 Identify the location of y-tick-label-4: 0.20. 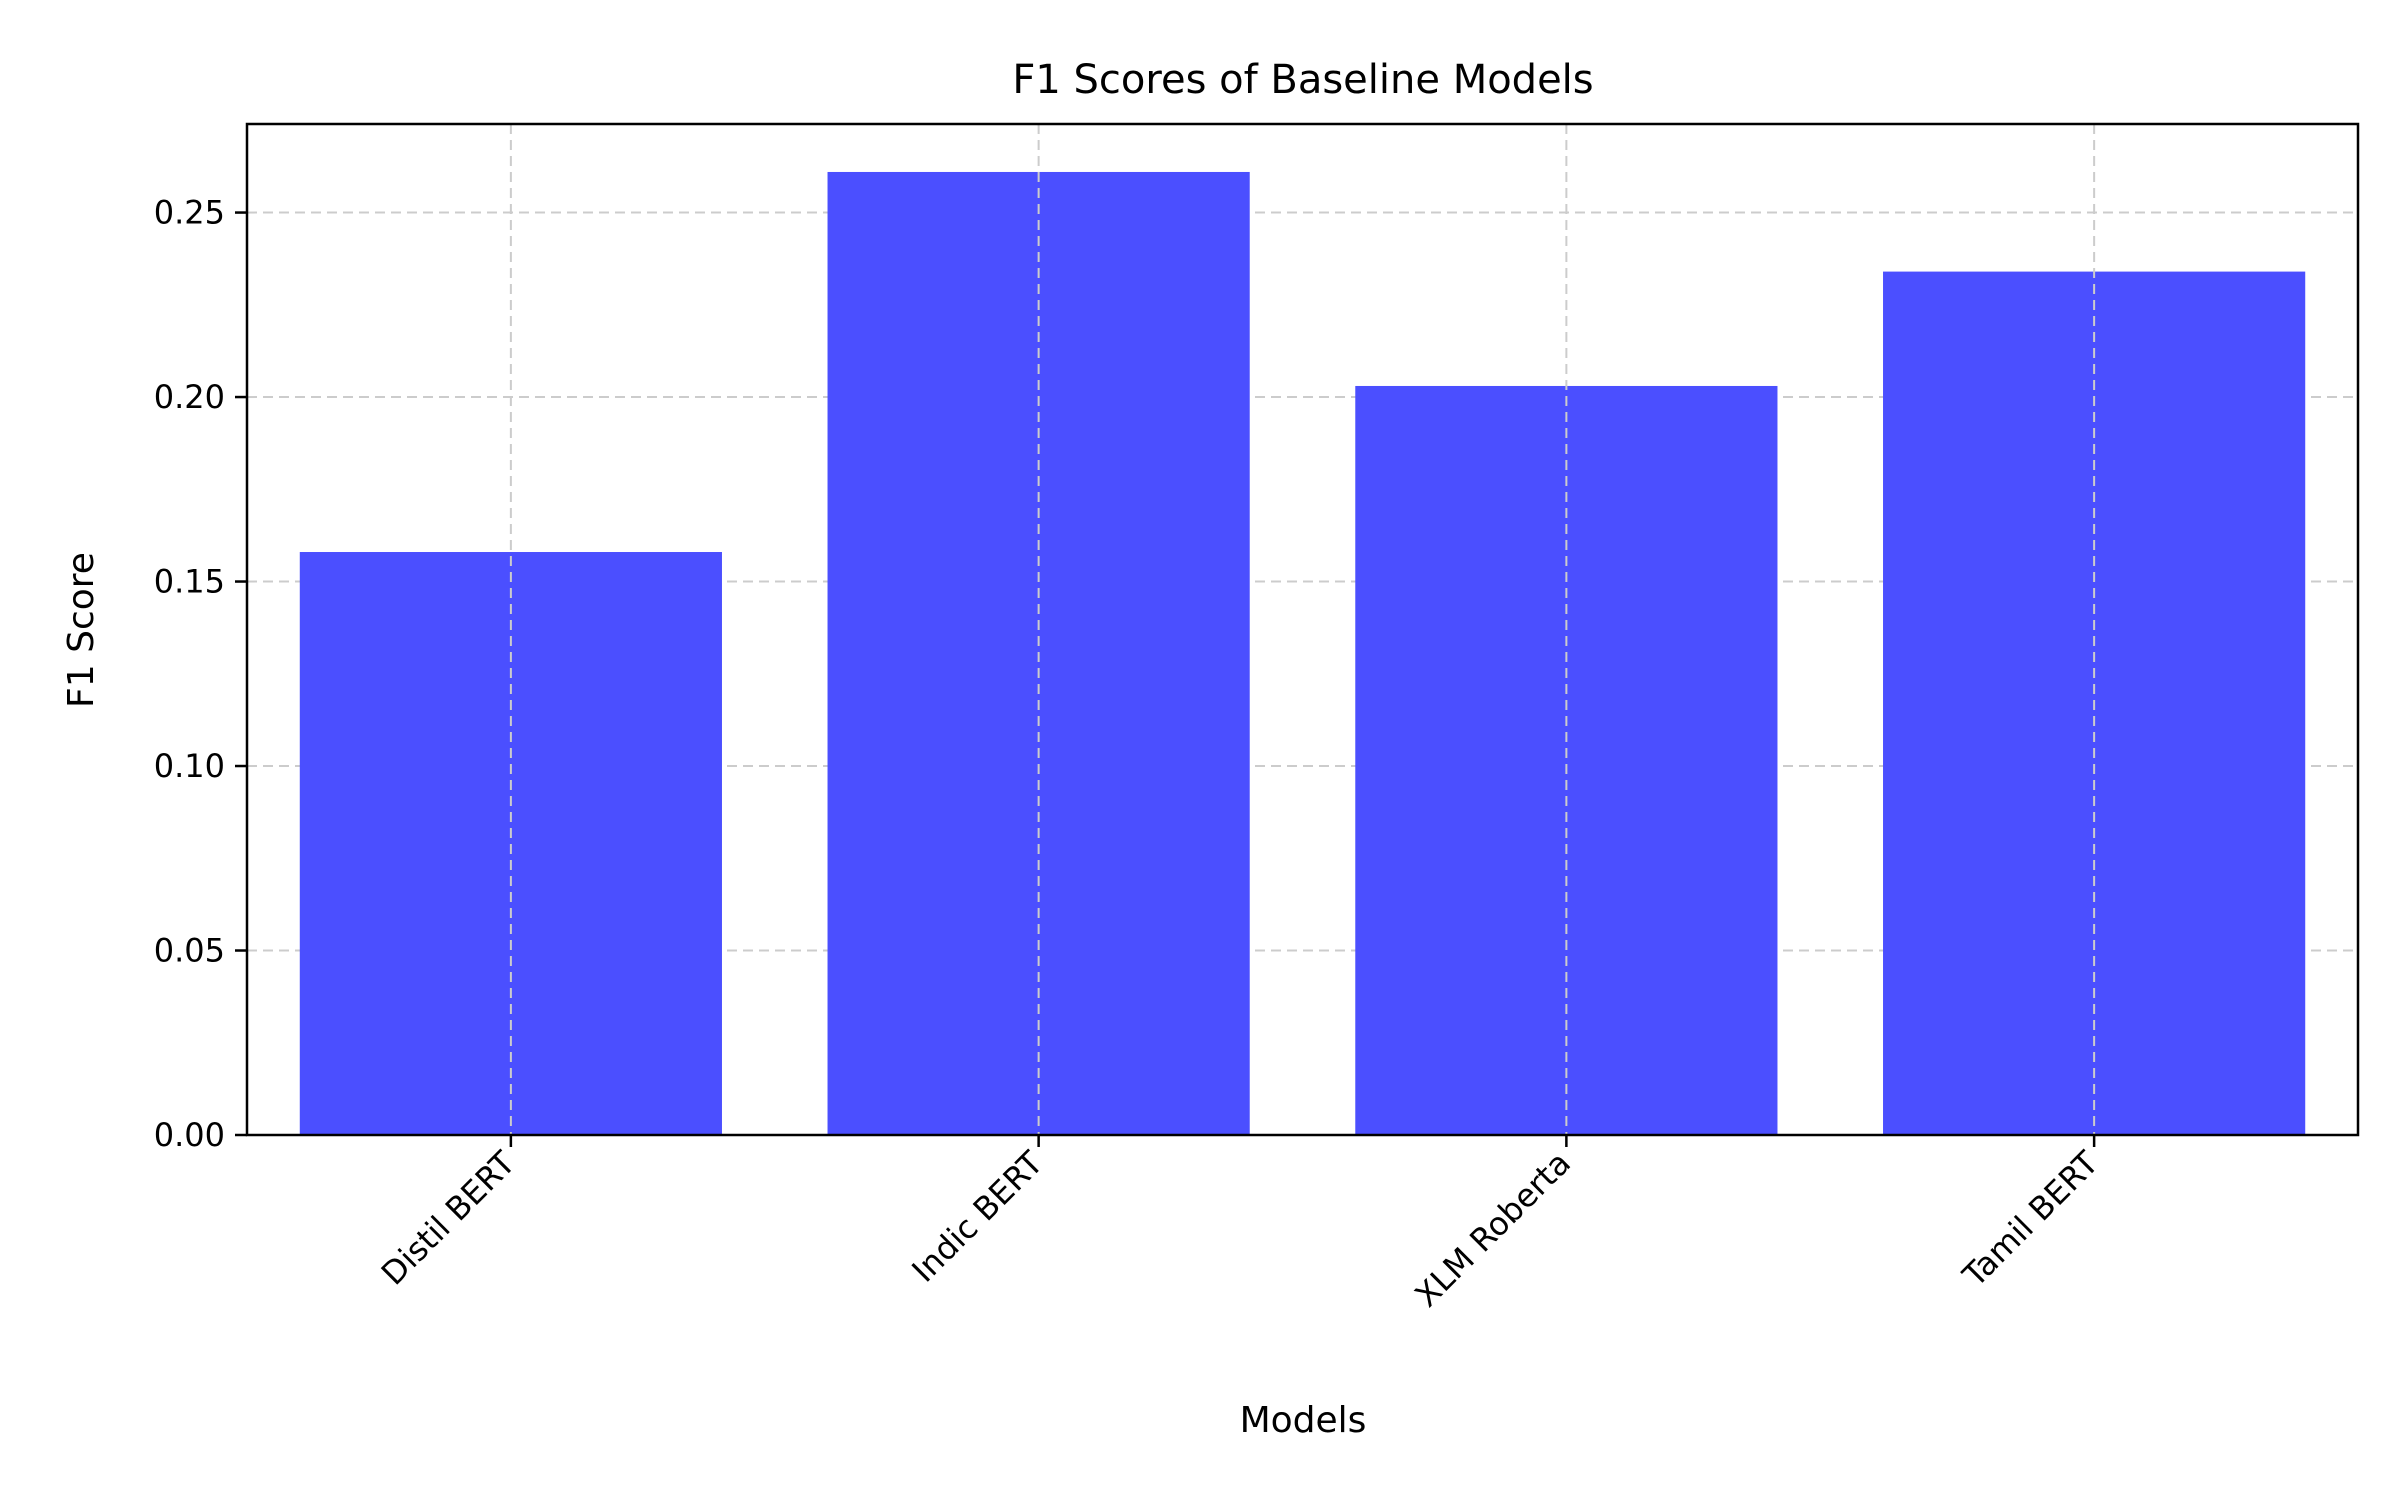
(189, 397).